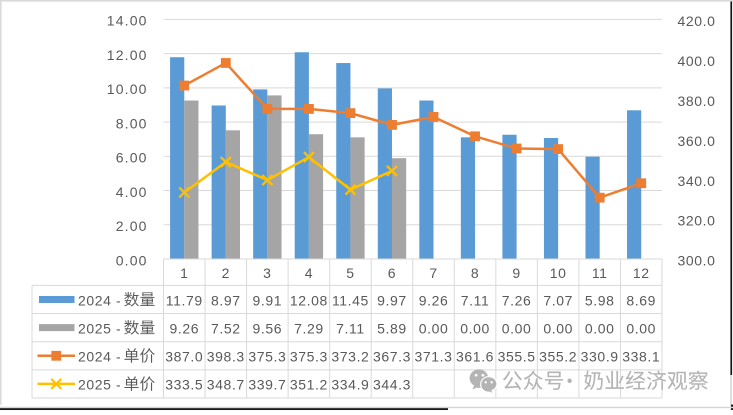  What do you see at coordinates (517, 300) in the screenshot?
I see `svg-text: 7.26` at bounding box center [517, 300].